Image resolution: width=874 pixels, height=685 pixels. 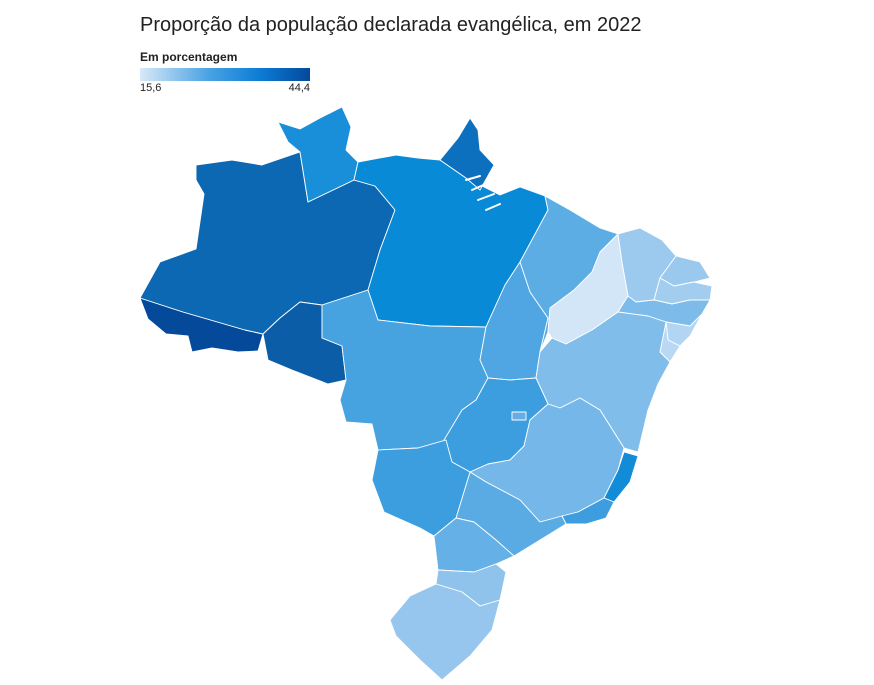 I want to click on legend-label: Em porcentagem, so click(x=189, y=57).